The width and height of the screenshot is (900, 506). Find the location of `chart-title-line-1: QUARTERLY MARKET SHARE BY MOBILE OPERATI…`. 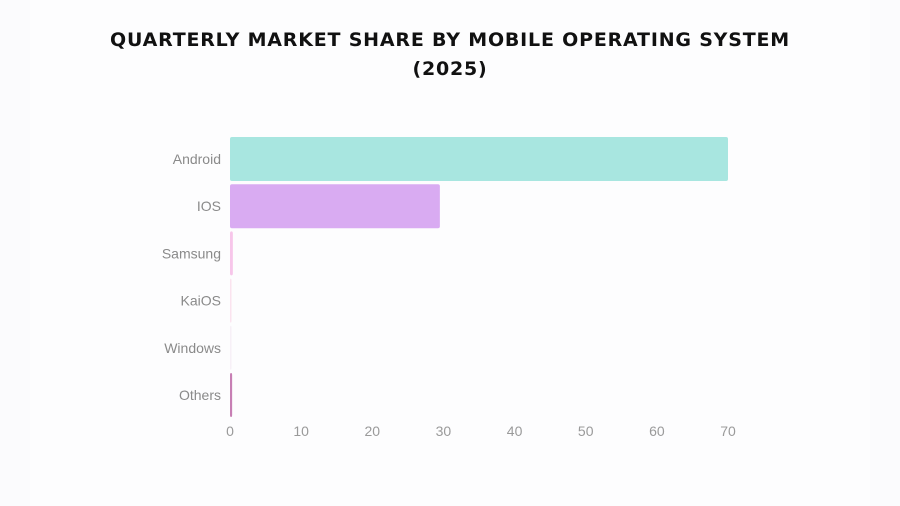

chart-title-line-1: QUARTERLY MARKET SHARE BY MOBILE OPERATI… is located at coordinates (450, 40).